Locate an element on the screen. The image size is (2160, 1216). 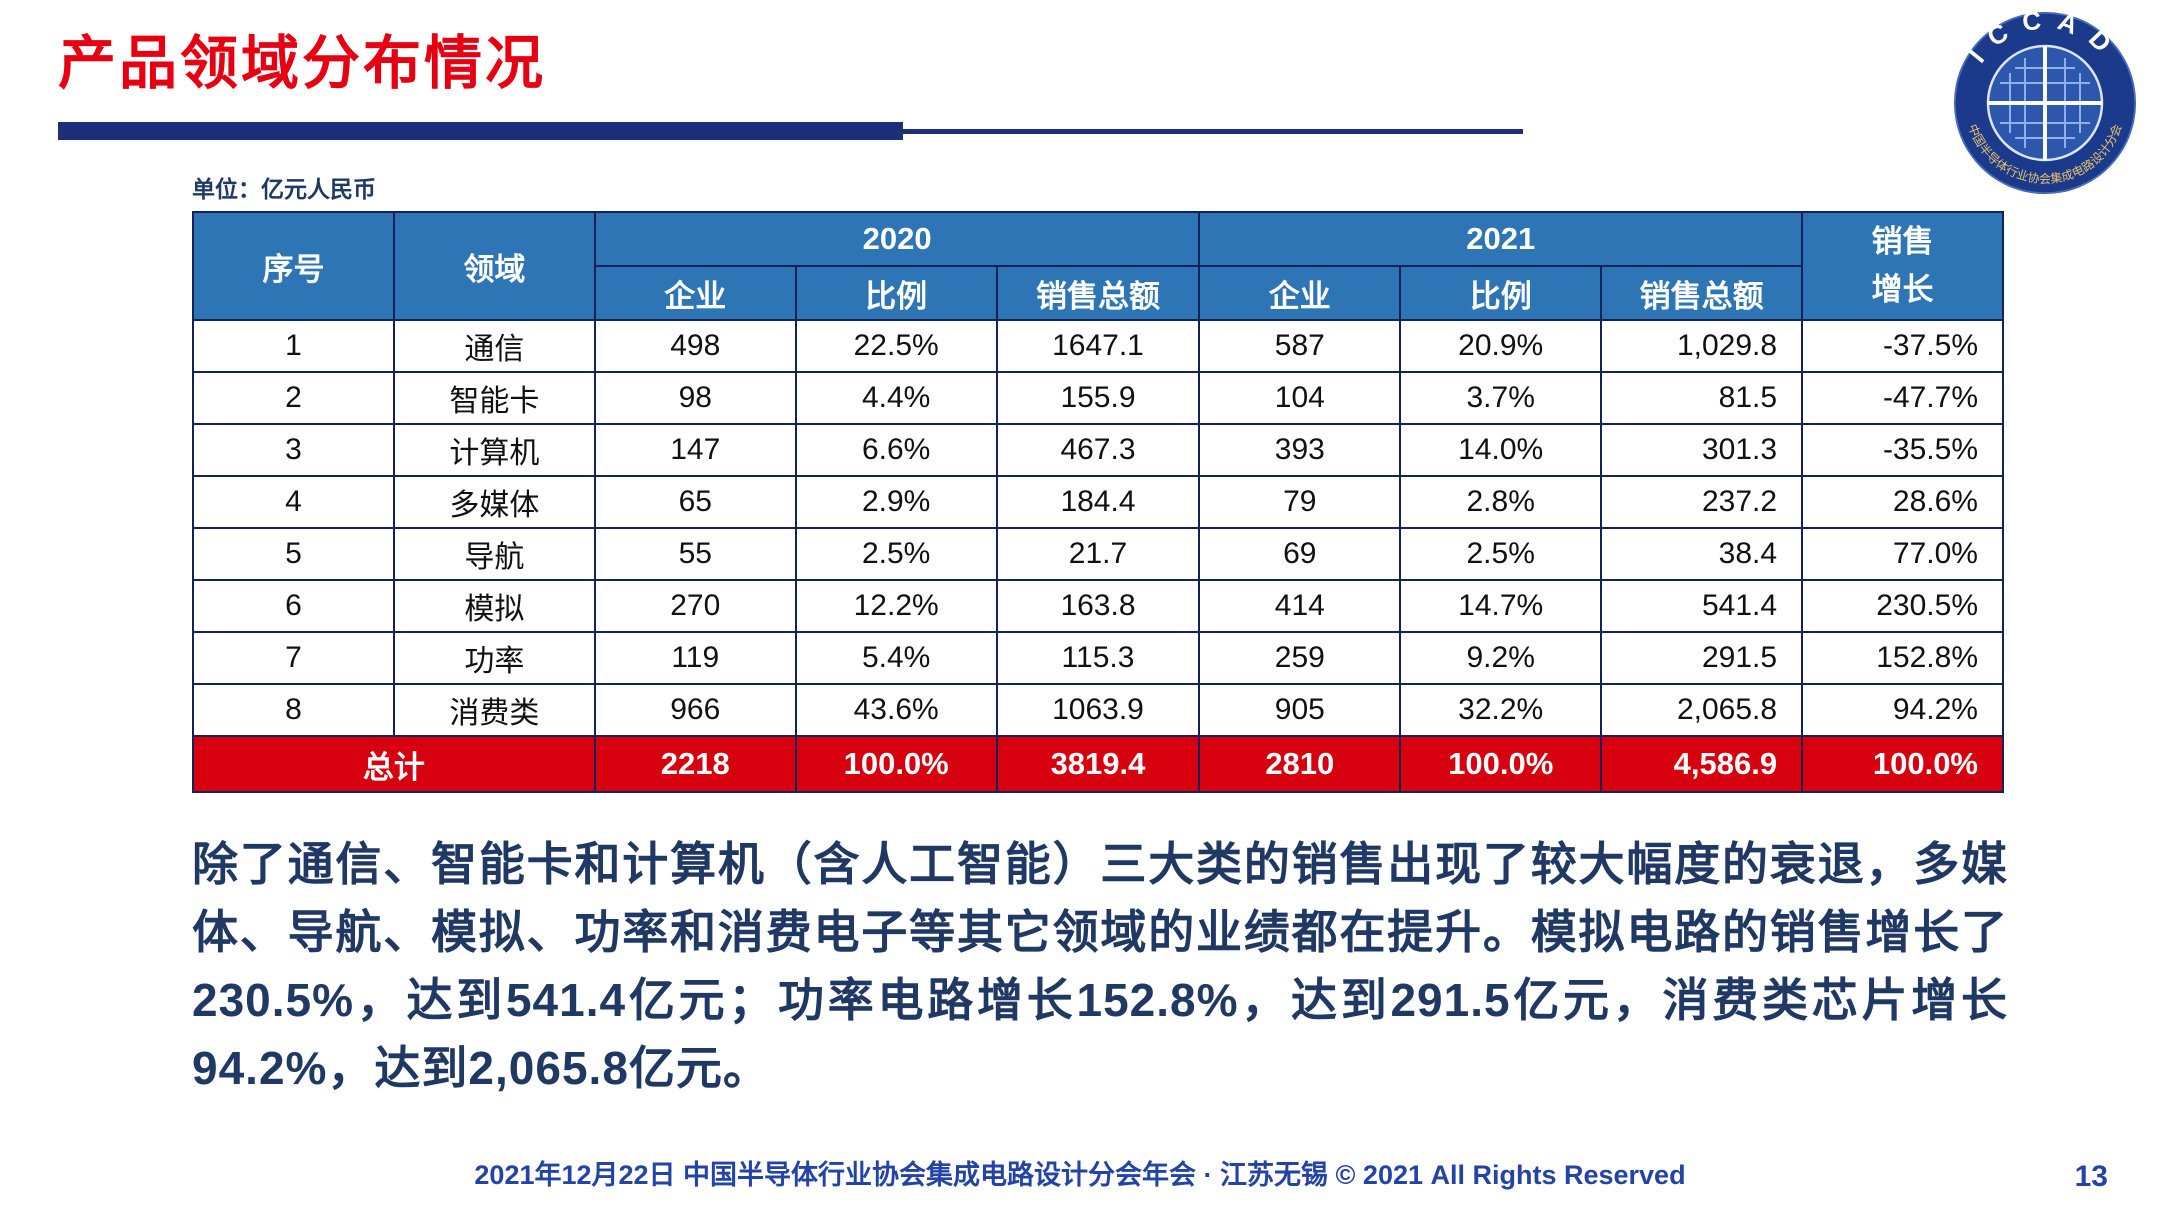
cell: 259 is located at coordinates (1300, 658).